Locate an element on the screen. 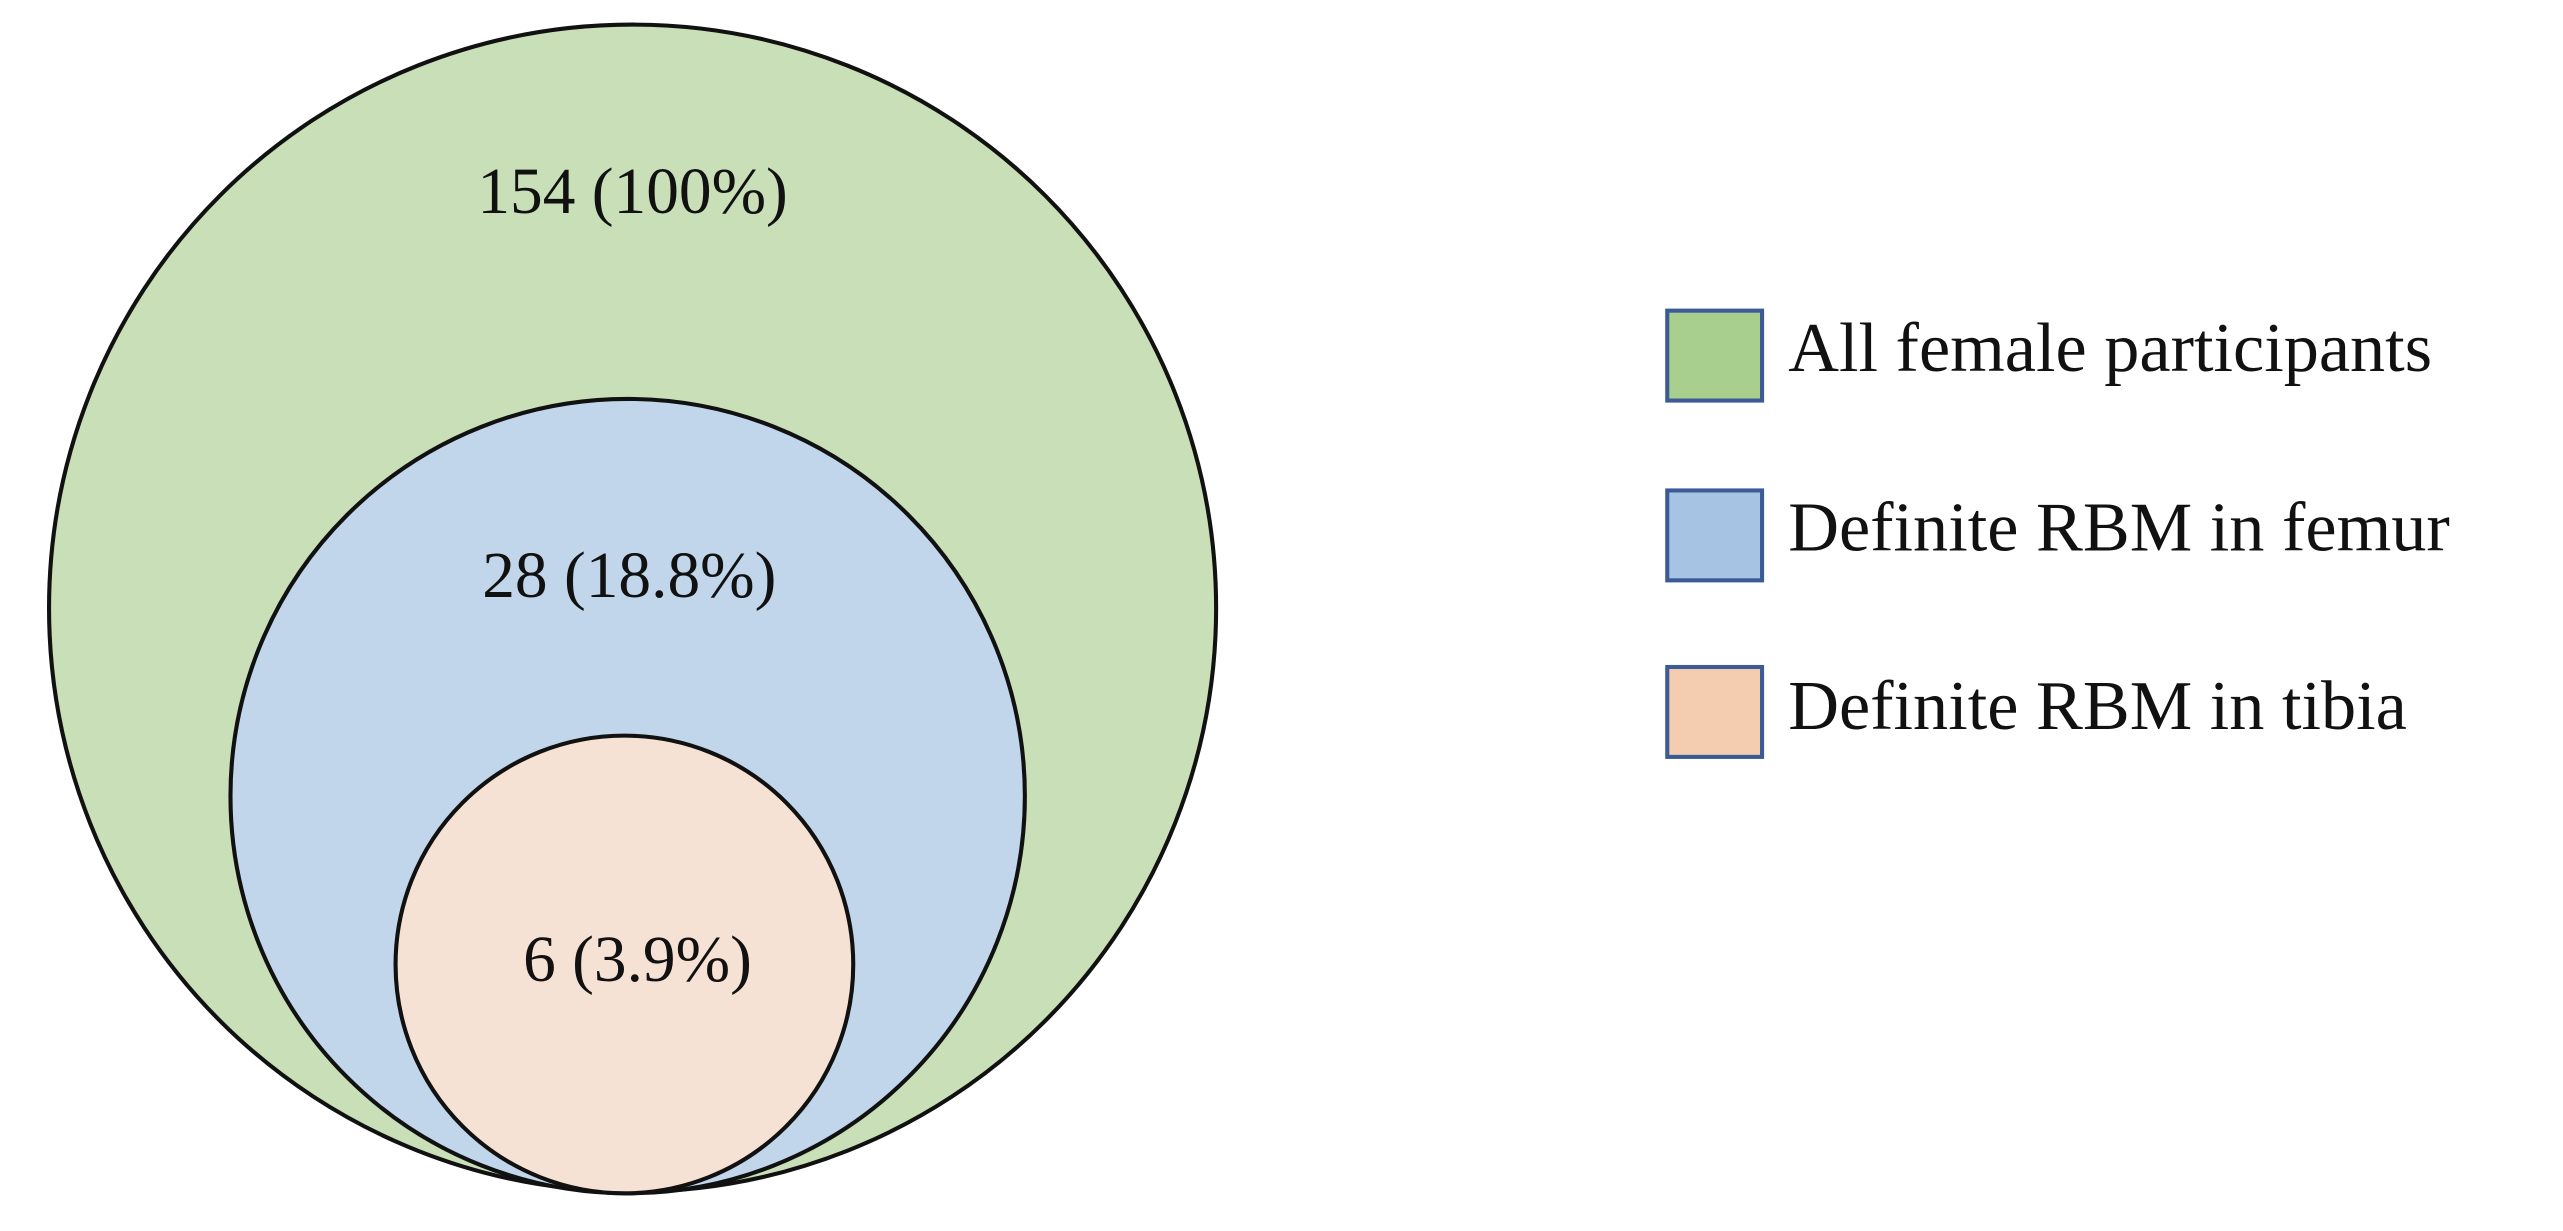 This screenshot has height=1231, width=2563. legend-label: Definite RBM in tibia is located at coordinates (2097, 706).